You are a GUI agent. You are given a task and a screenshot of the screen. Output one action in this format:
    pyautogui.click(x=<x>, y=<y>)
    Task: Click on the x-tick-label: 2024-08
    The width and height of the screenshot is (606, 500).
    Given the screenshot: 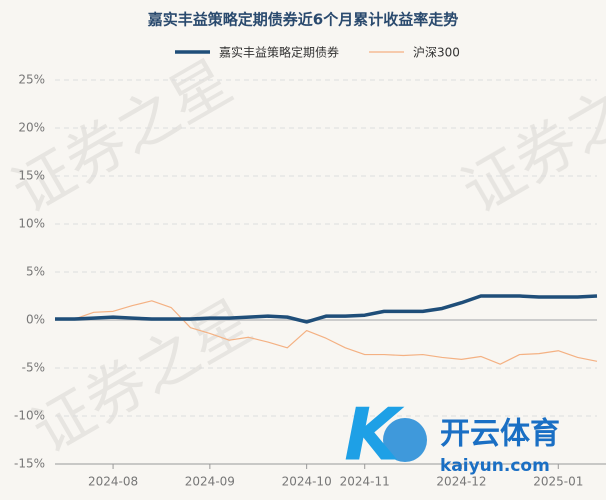 What is the action you would take?
    pyautogui.click(x=113, y=482)
    